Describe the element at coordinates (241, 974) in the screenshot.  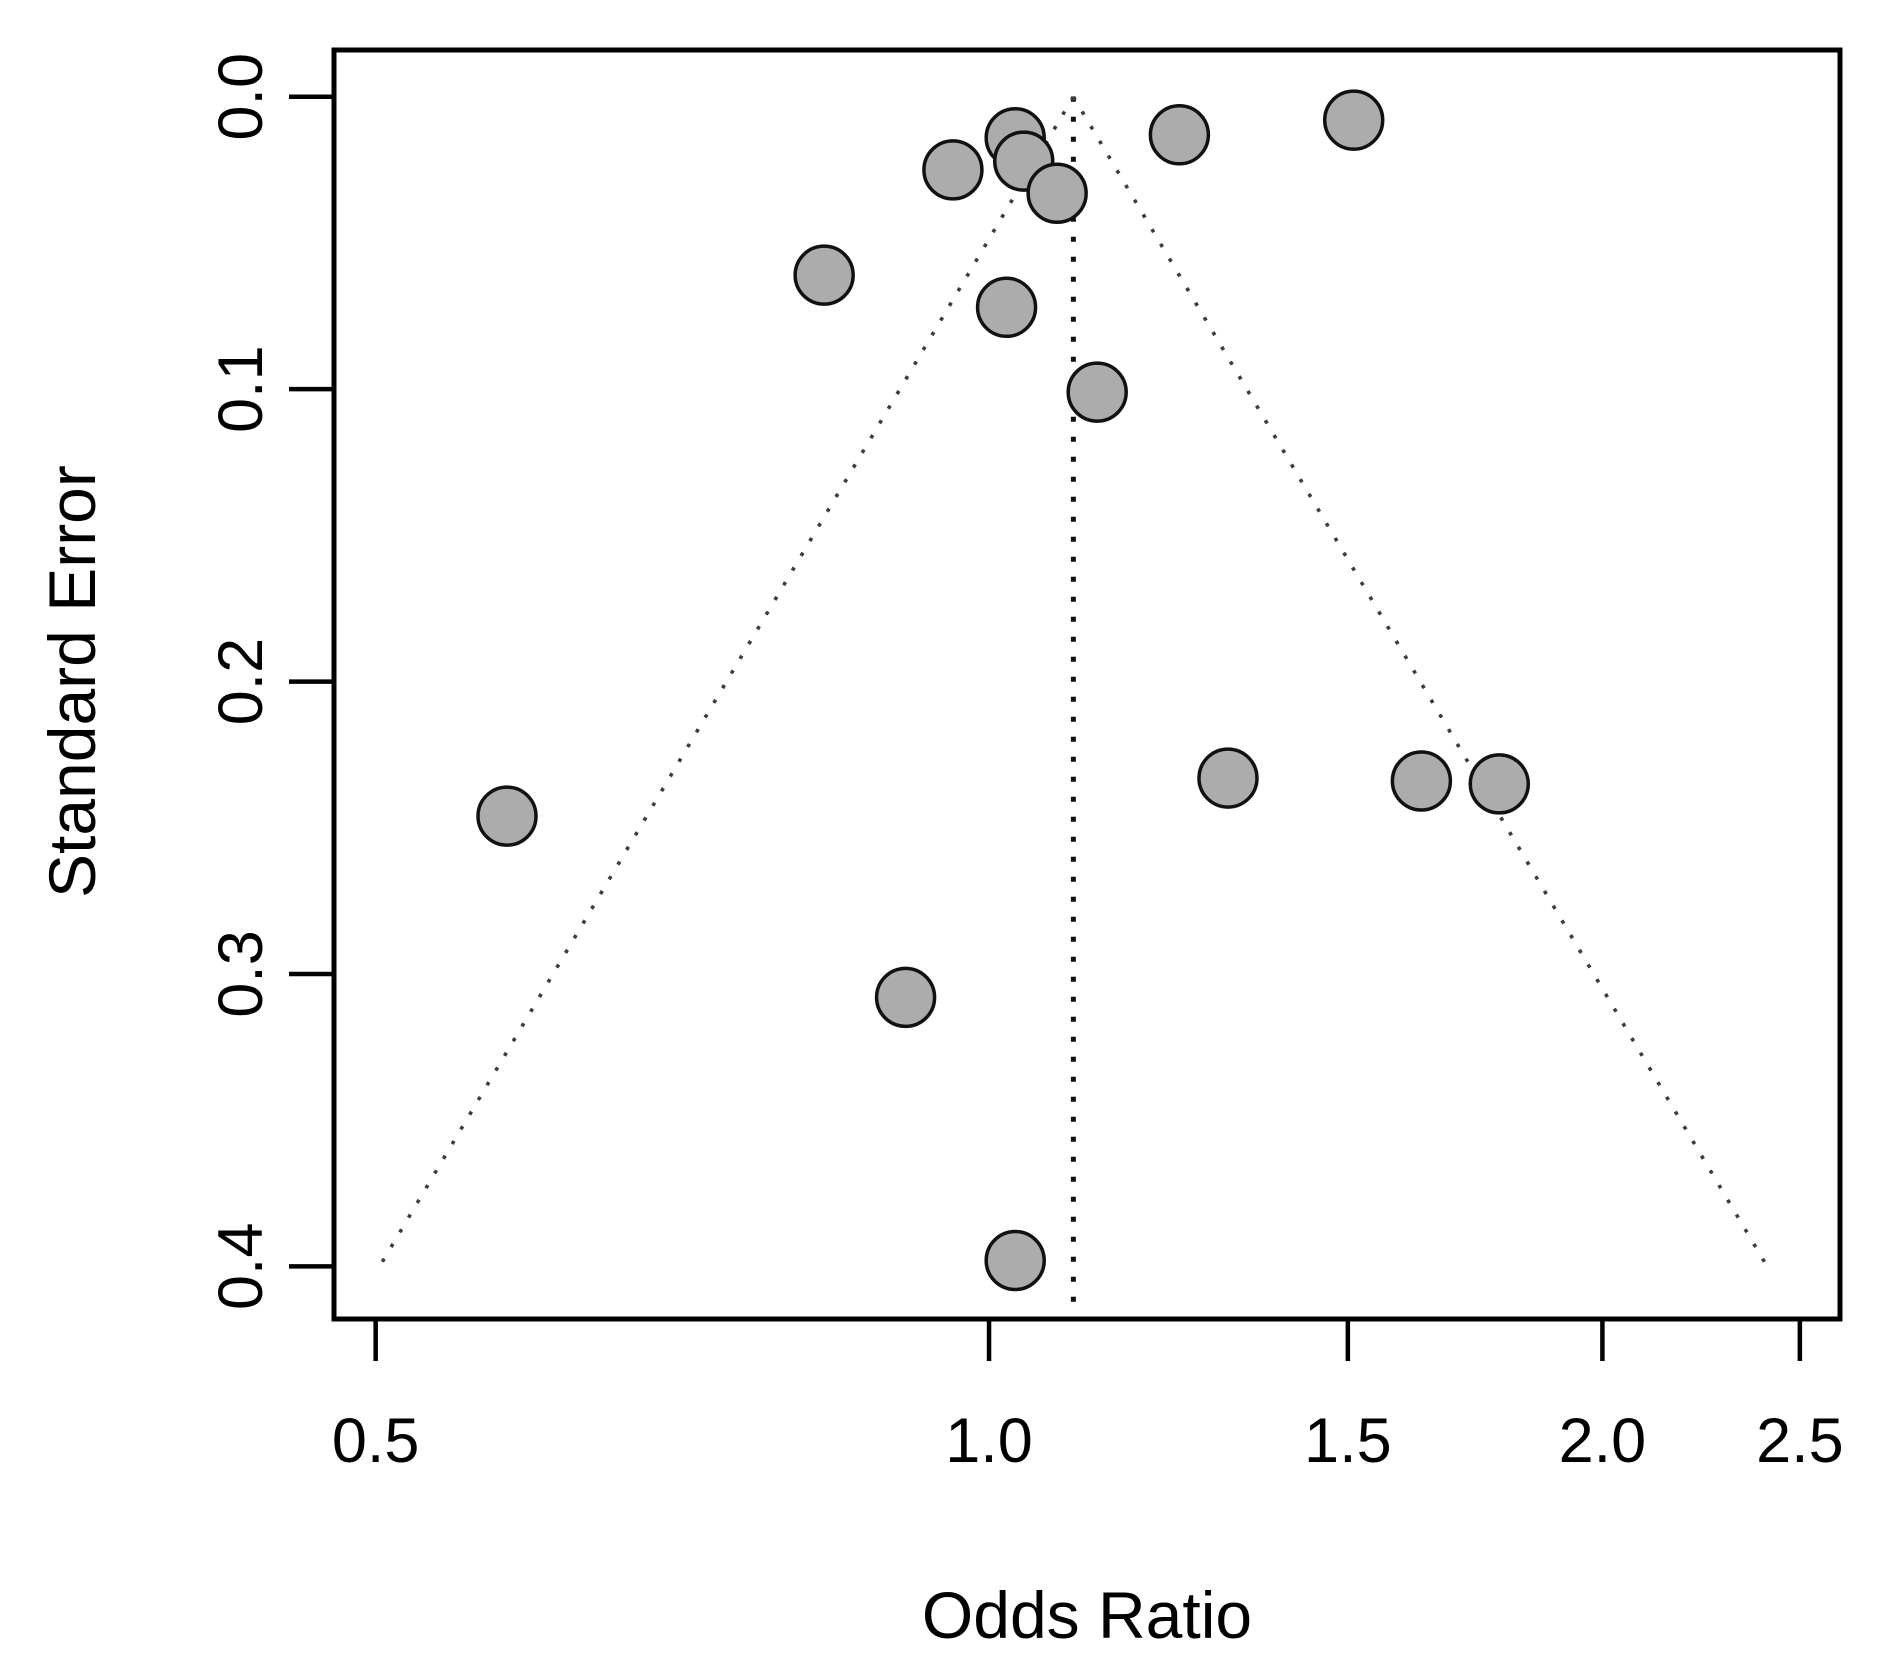
I see `y-axis-tick-label: 0.3` at that location.